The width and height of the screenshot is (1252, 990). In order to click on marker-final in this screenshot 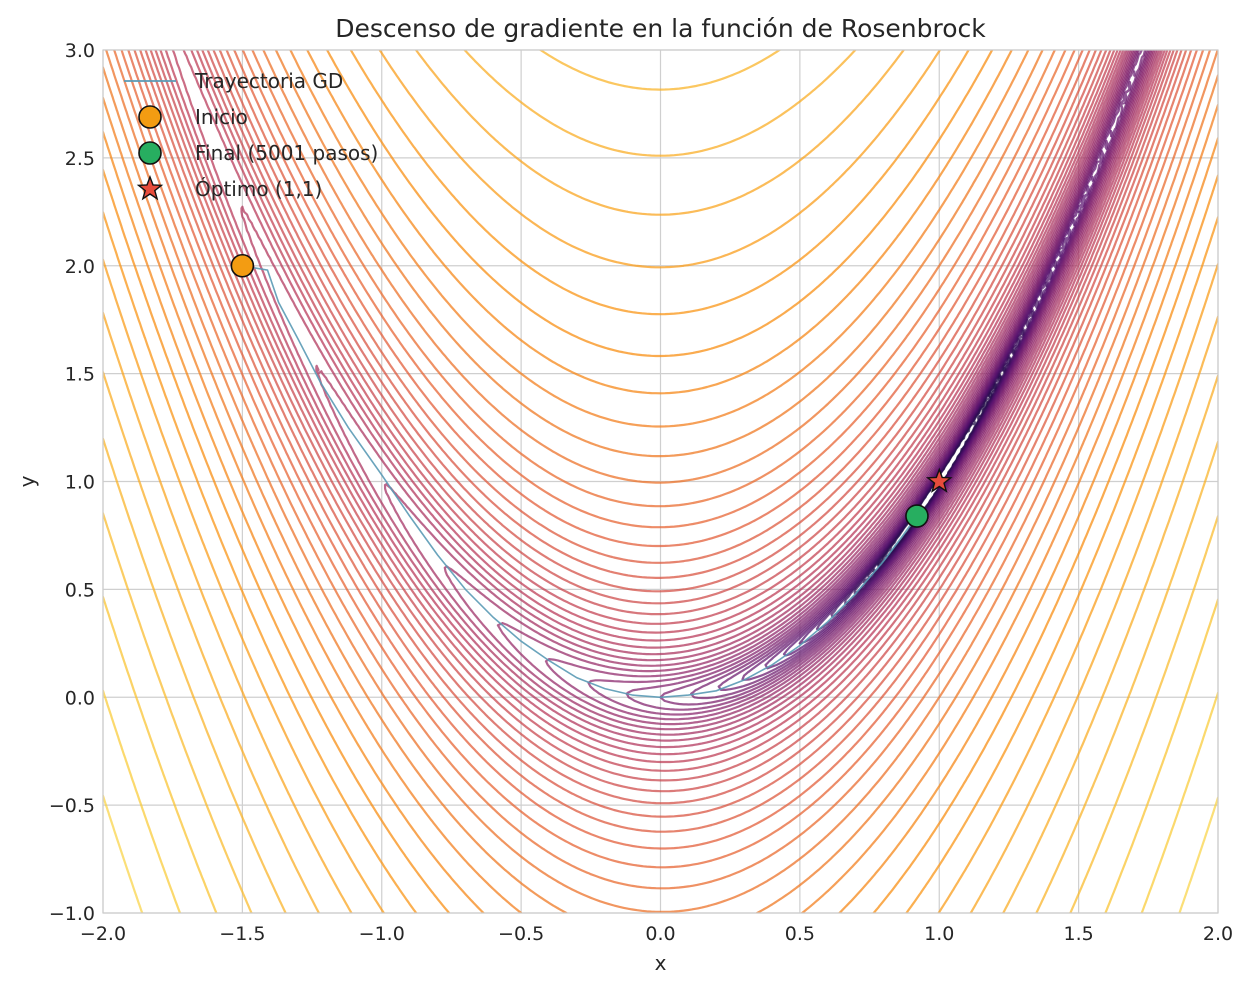, I will do `click(917, 516)`.